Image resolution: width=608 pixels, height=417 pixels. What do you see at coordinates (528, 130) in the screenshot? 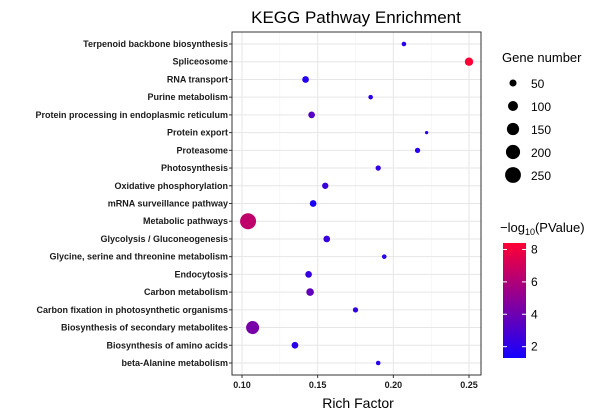
I see `size-legend: 50 100 150 200 250` at bounding box center [528, 130].